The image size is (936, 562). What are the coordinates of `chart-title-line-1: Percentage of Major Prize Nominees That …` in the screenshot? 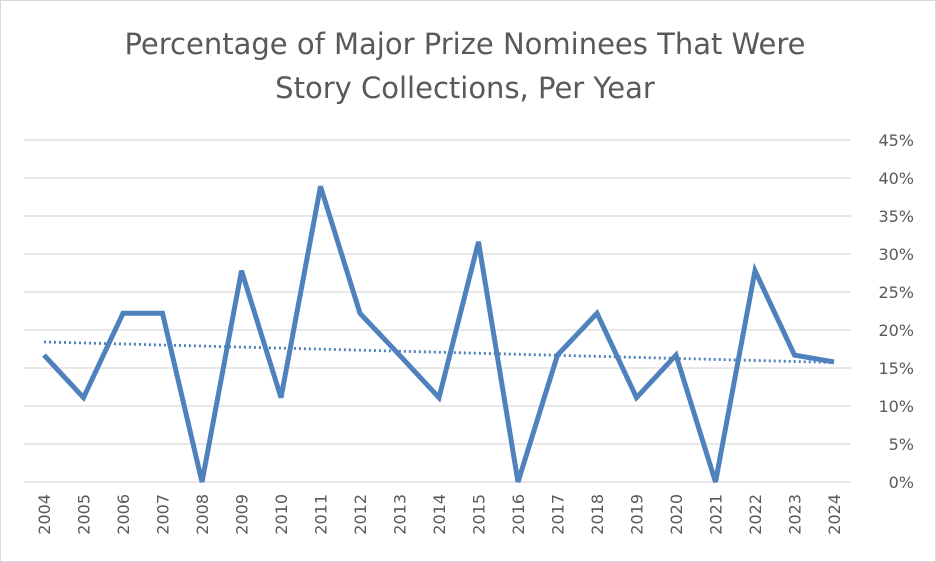 It's located at (465, 44).